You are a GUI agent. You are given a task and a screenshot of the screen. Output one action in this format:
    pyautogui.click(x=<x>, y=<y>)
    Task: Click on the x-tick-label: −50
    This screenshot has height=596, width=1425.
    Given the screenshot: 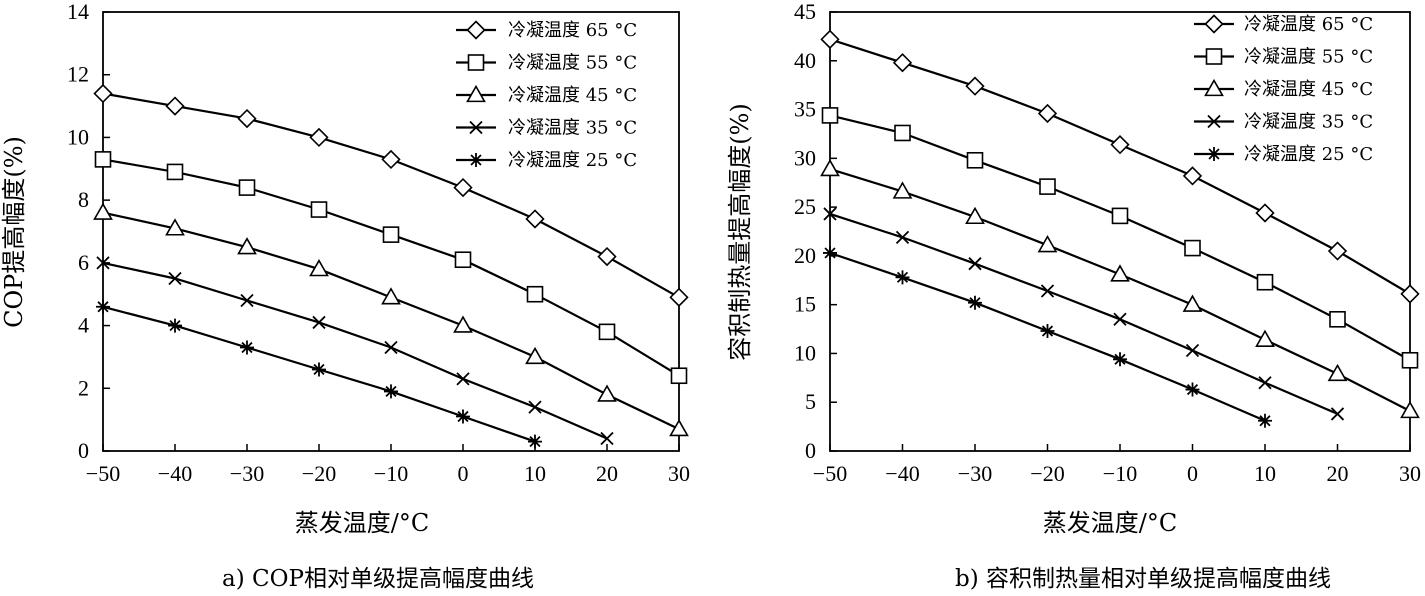 What is the action you would take?
    pyautogui.click(x=830, y=473)
    